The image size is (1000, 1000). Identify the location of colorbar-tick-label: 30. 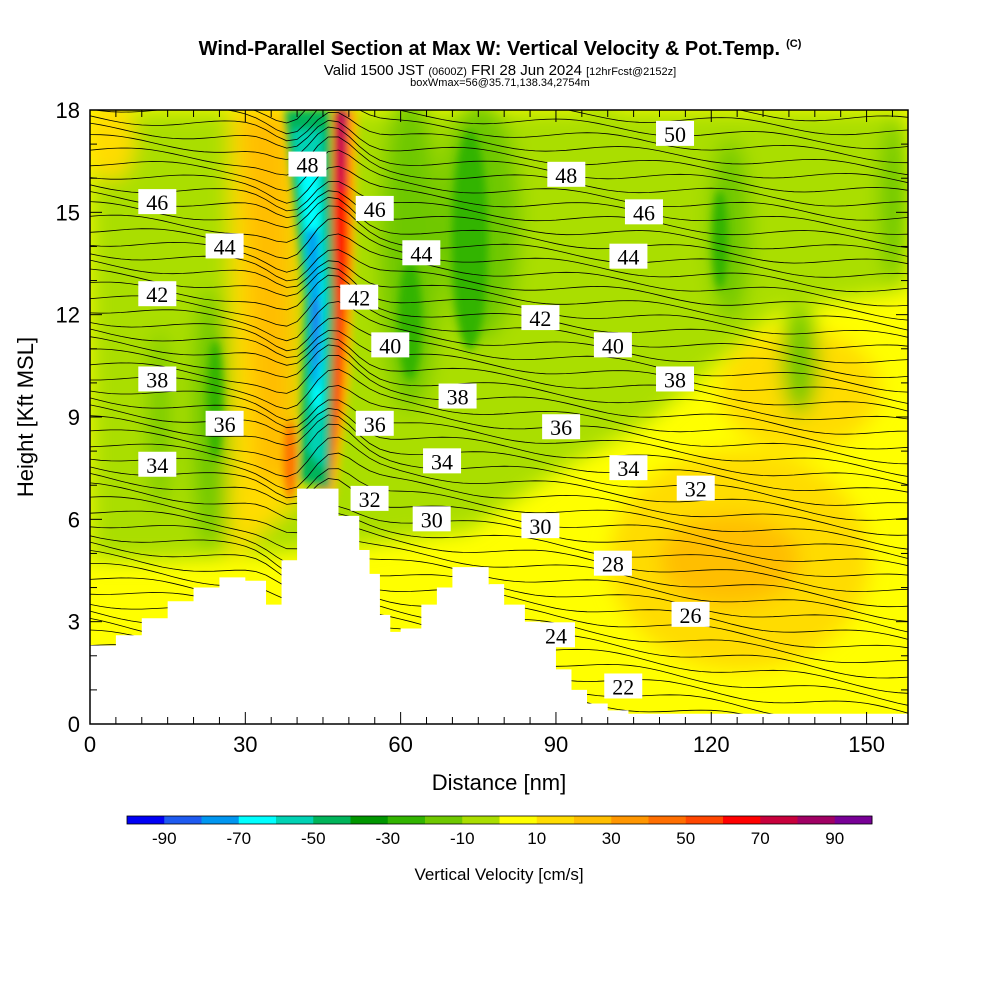
(611, 838).